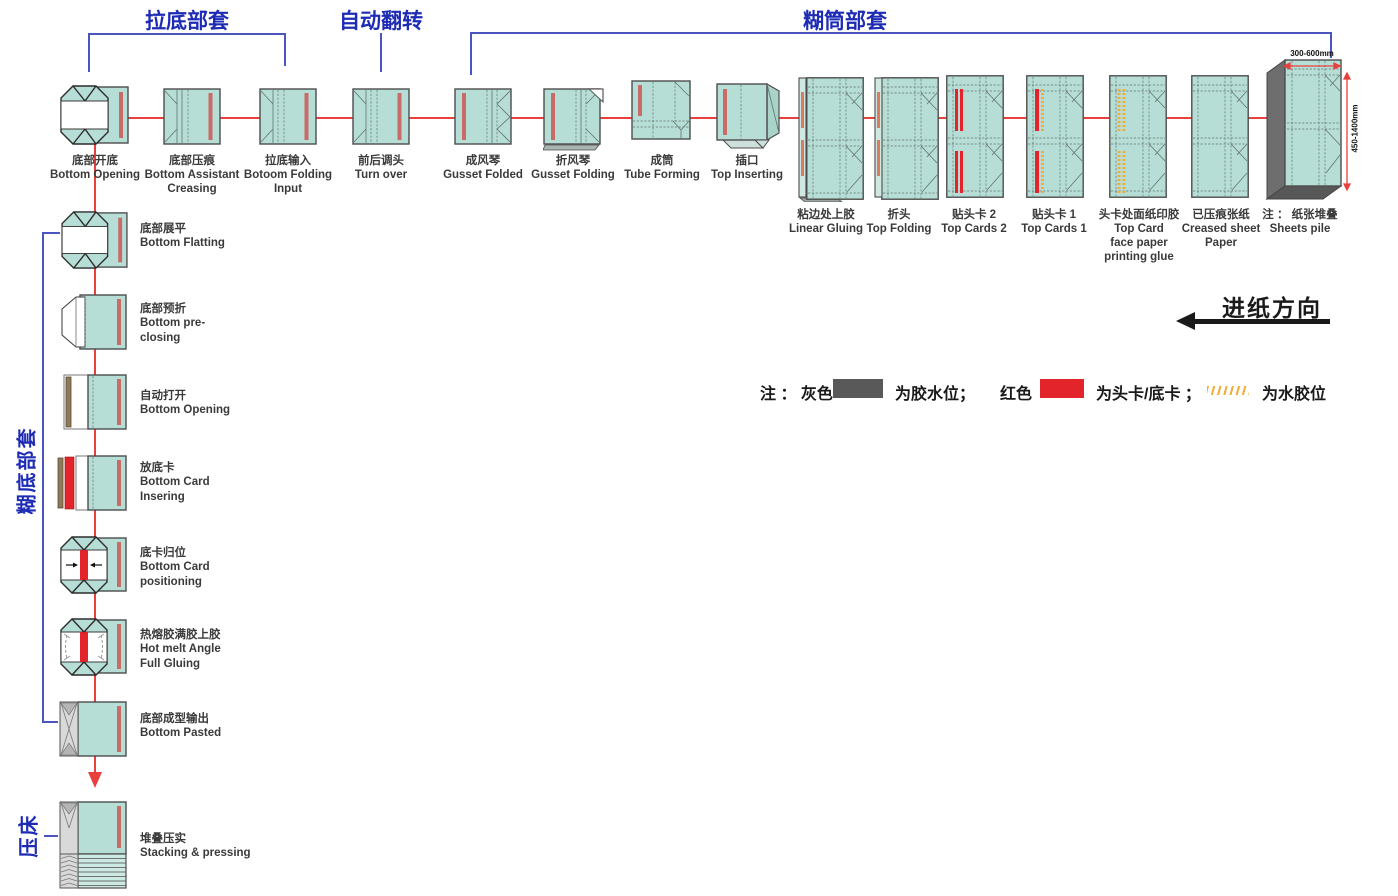 This screenshot has height=896, width=1398. Describe the element at coordinates (163, 553) in the screenshot. I see `label-zh: 底卡归位` at that location.